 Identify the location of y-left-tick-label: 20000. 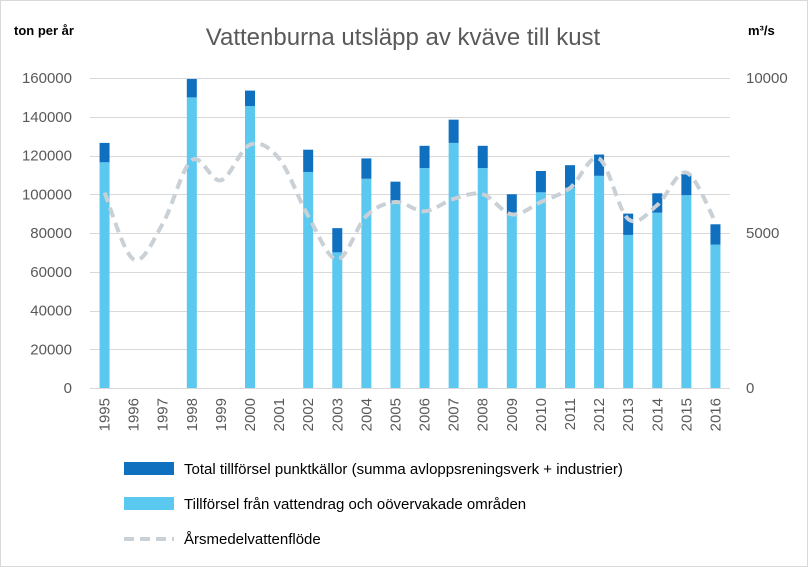
(51, 349).